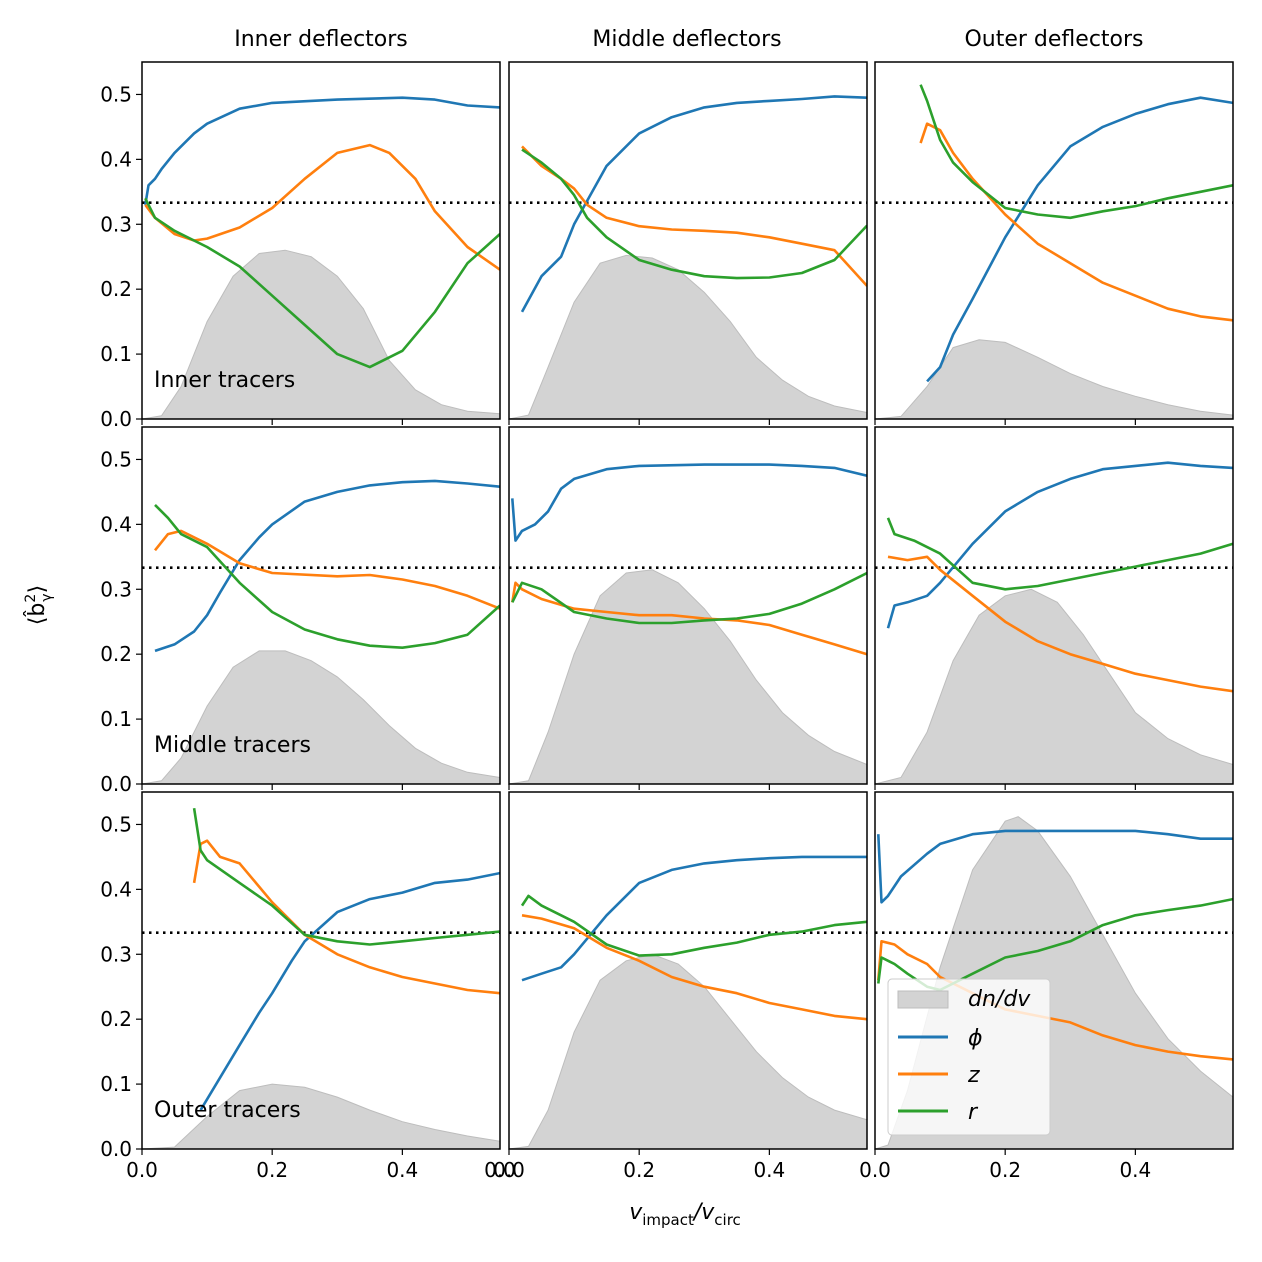 This screenshot has height=1262, width=1262. I want to click on panel-middle-tracers-middle-deflectors, so click(688, 608).